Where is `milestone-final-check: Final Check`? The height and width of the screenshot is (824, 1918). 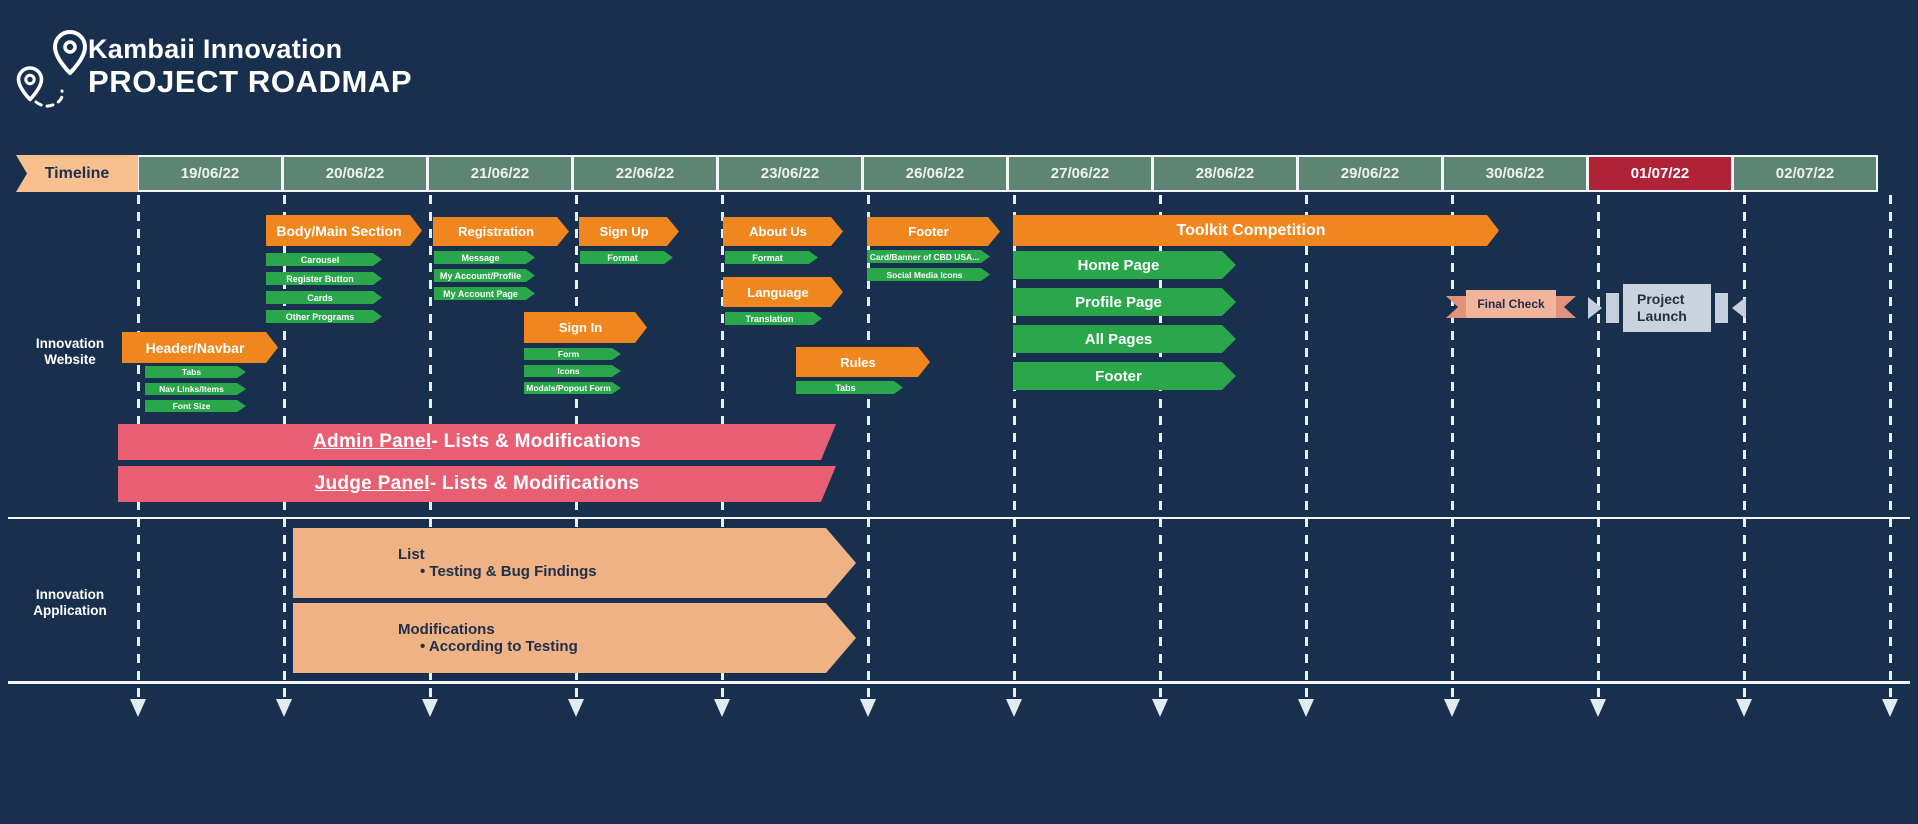
milestone-final-check: Final Check is located at coordinates (1511, 306).